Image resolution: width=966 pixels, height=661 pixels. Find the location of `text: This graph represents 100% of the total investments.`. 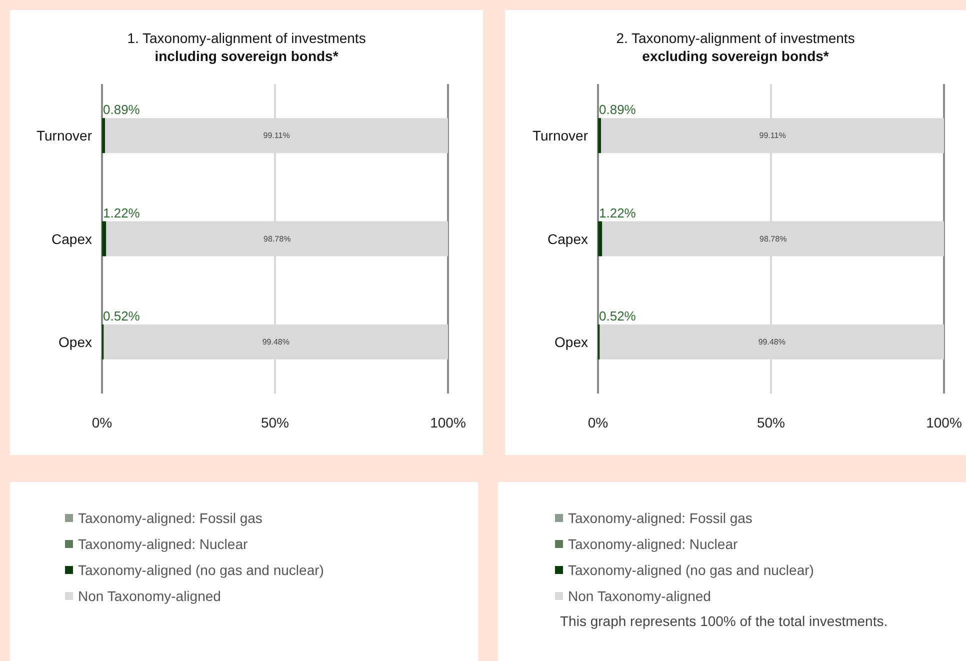

text: This graph represents 100% of the total investments. is located at coordinates (724, 621).